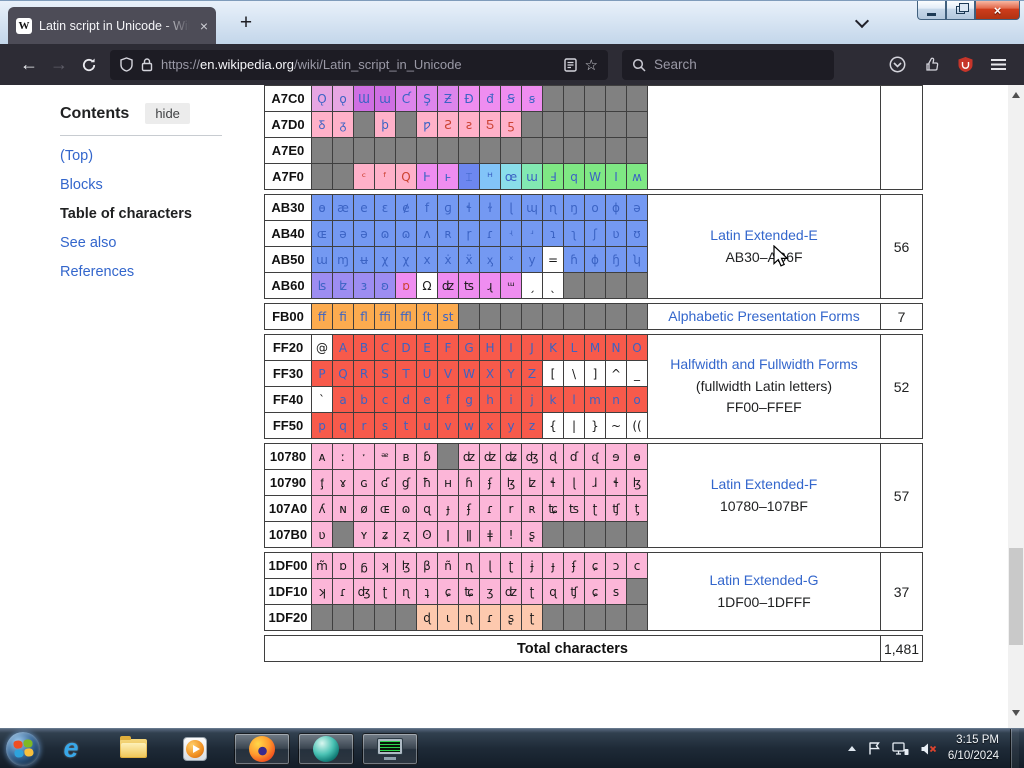 This screenshot has width=1024, height=768. What do you see at coordinates (448, 98) in the screenshot?
I see `char-cell: Ƶ` at bounding box center [448, 98].